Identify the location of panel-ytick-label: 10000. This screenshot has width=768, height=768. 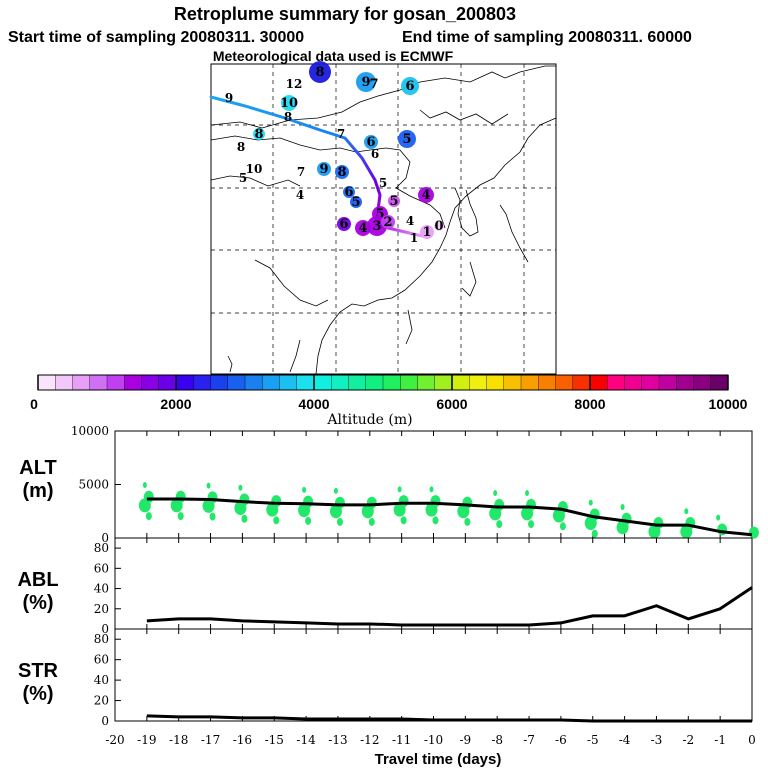
(90, 431).